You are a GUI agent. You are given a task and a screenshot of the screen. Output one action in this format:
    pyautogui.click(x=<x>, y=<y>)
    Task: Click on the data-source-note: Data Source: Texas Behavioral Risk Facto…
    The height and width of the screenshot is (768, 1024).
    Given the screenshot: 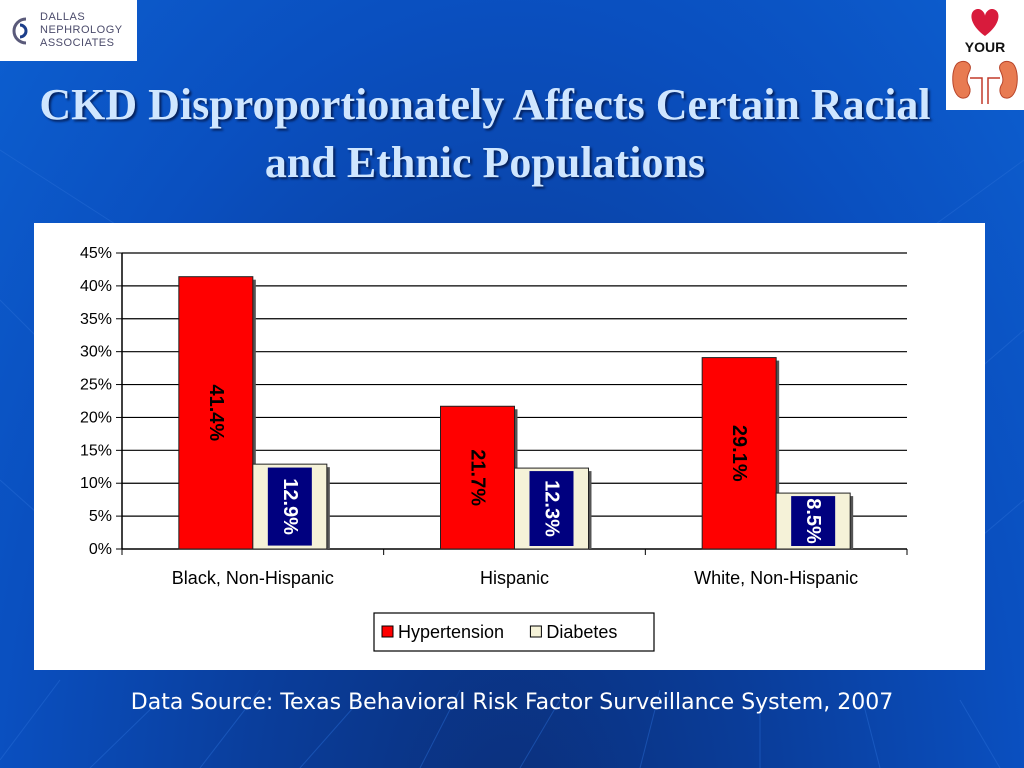 What is the action you would take?
    pyautogui.click(x=512, y=702)
    